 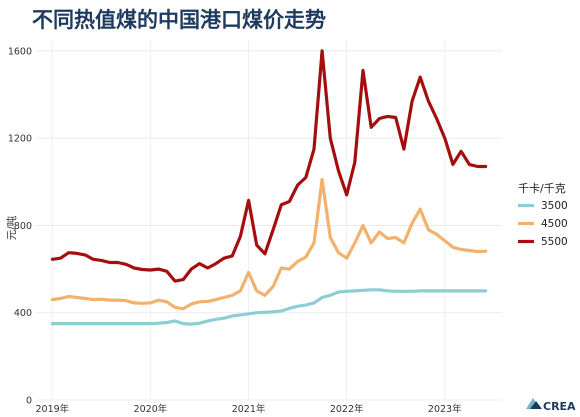 What do you see at coordinates (559, 406) in the screenshot?
I see `logo-text: CREA` at bounding box center [559, 406].